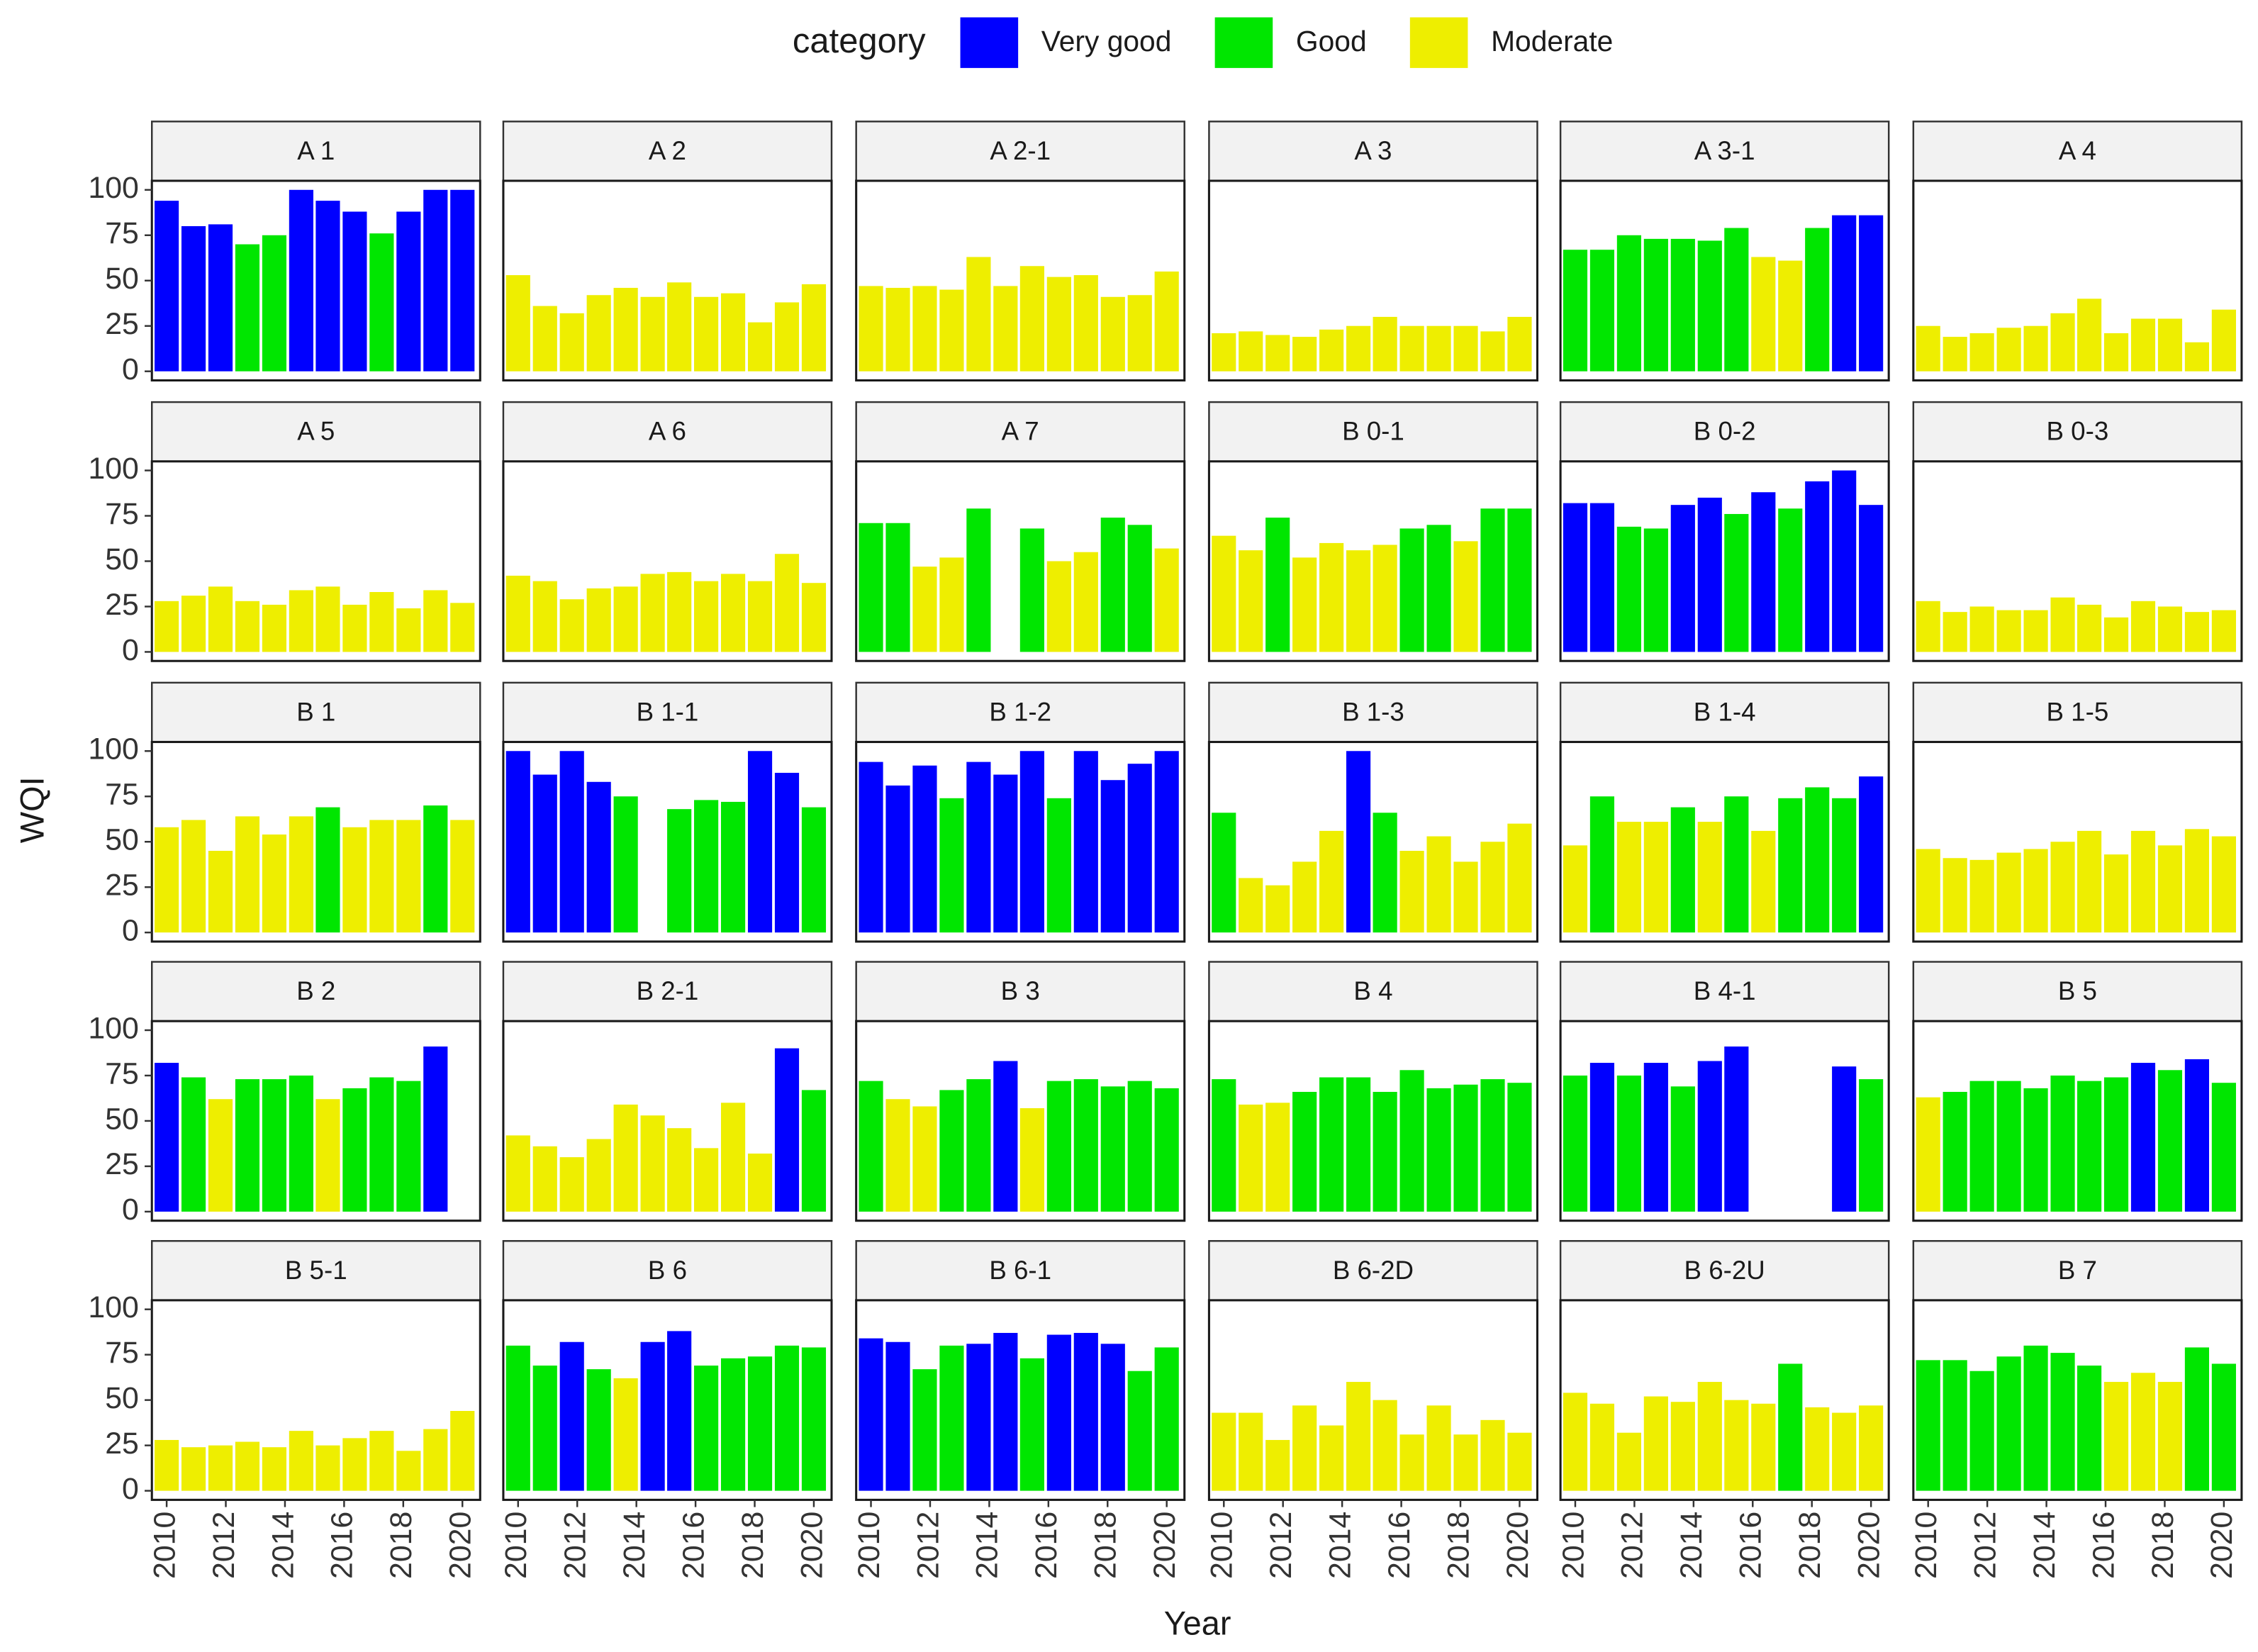 Image resolution: width=2258 pixels, height=1652 pixels. What do you see at coordinates (130, 1489) in the screenshot?
I see `y-tick-label: 0` at bounding box center [130, 1489].